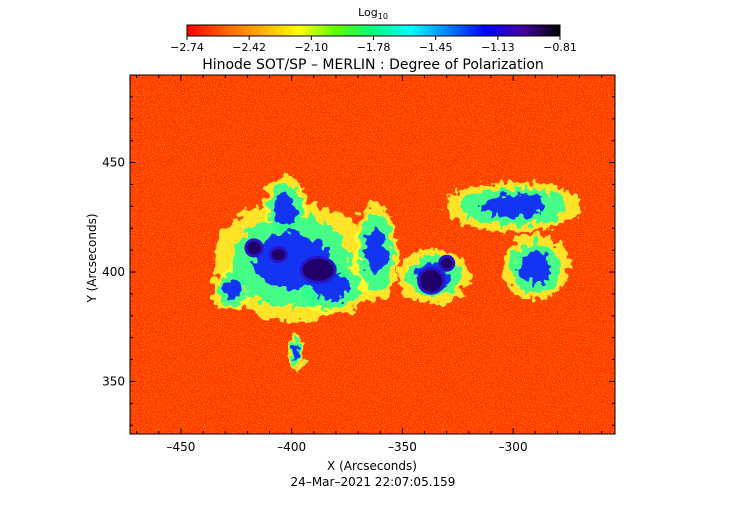  I want to click on colorbar-ticks: −2.74 −2.42 −2.10 −1.78 −1.45 −1.13 −0.81, so click(373, 45).